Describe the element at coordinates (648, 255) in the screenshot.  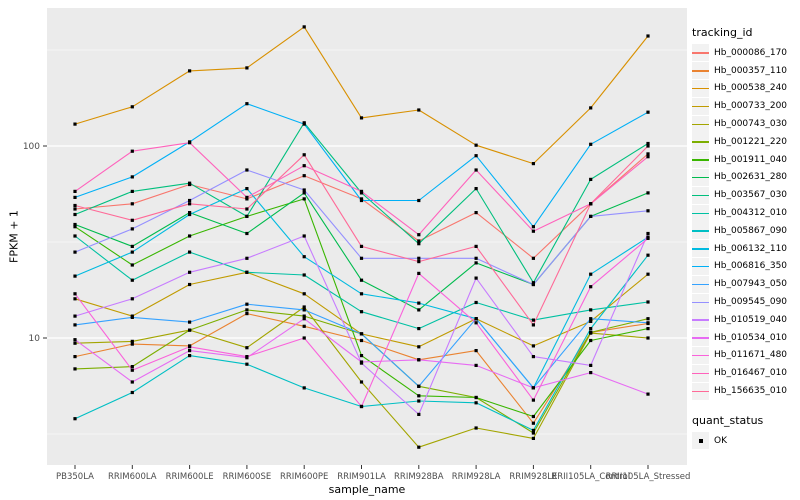
I see `data-point-Hb_005867_090-RRII105LA_Stressed` at that location.